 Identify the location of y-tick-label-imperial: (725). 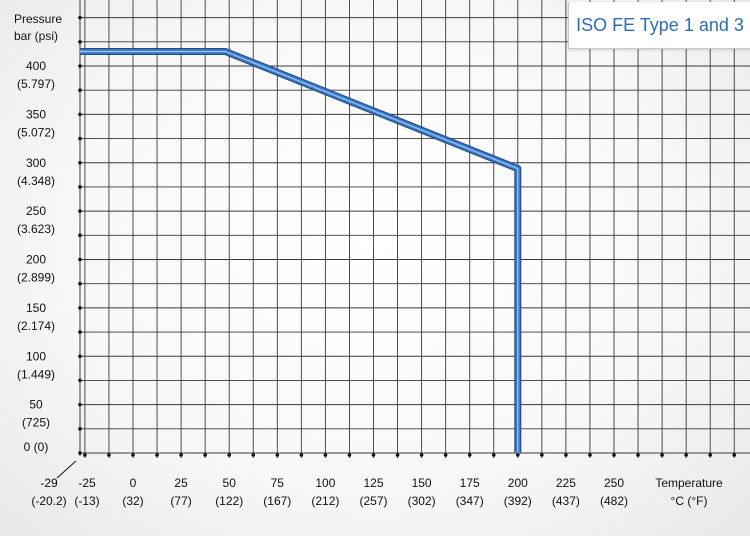
(36, 423).